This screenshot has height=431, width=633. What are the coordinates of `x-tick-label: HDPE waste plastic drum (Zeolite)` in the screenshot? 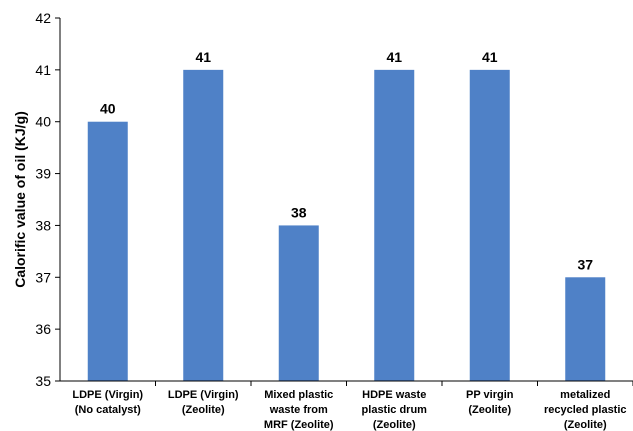 It's located at (395, 410).